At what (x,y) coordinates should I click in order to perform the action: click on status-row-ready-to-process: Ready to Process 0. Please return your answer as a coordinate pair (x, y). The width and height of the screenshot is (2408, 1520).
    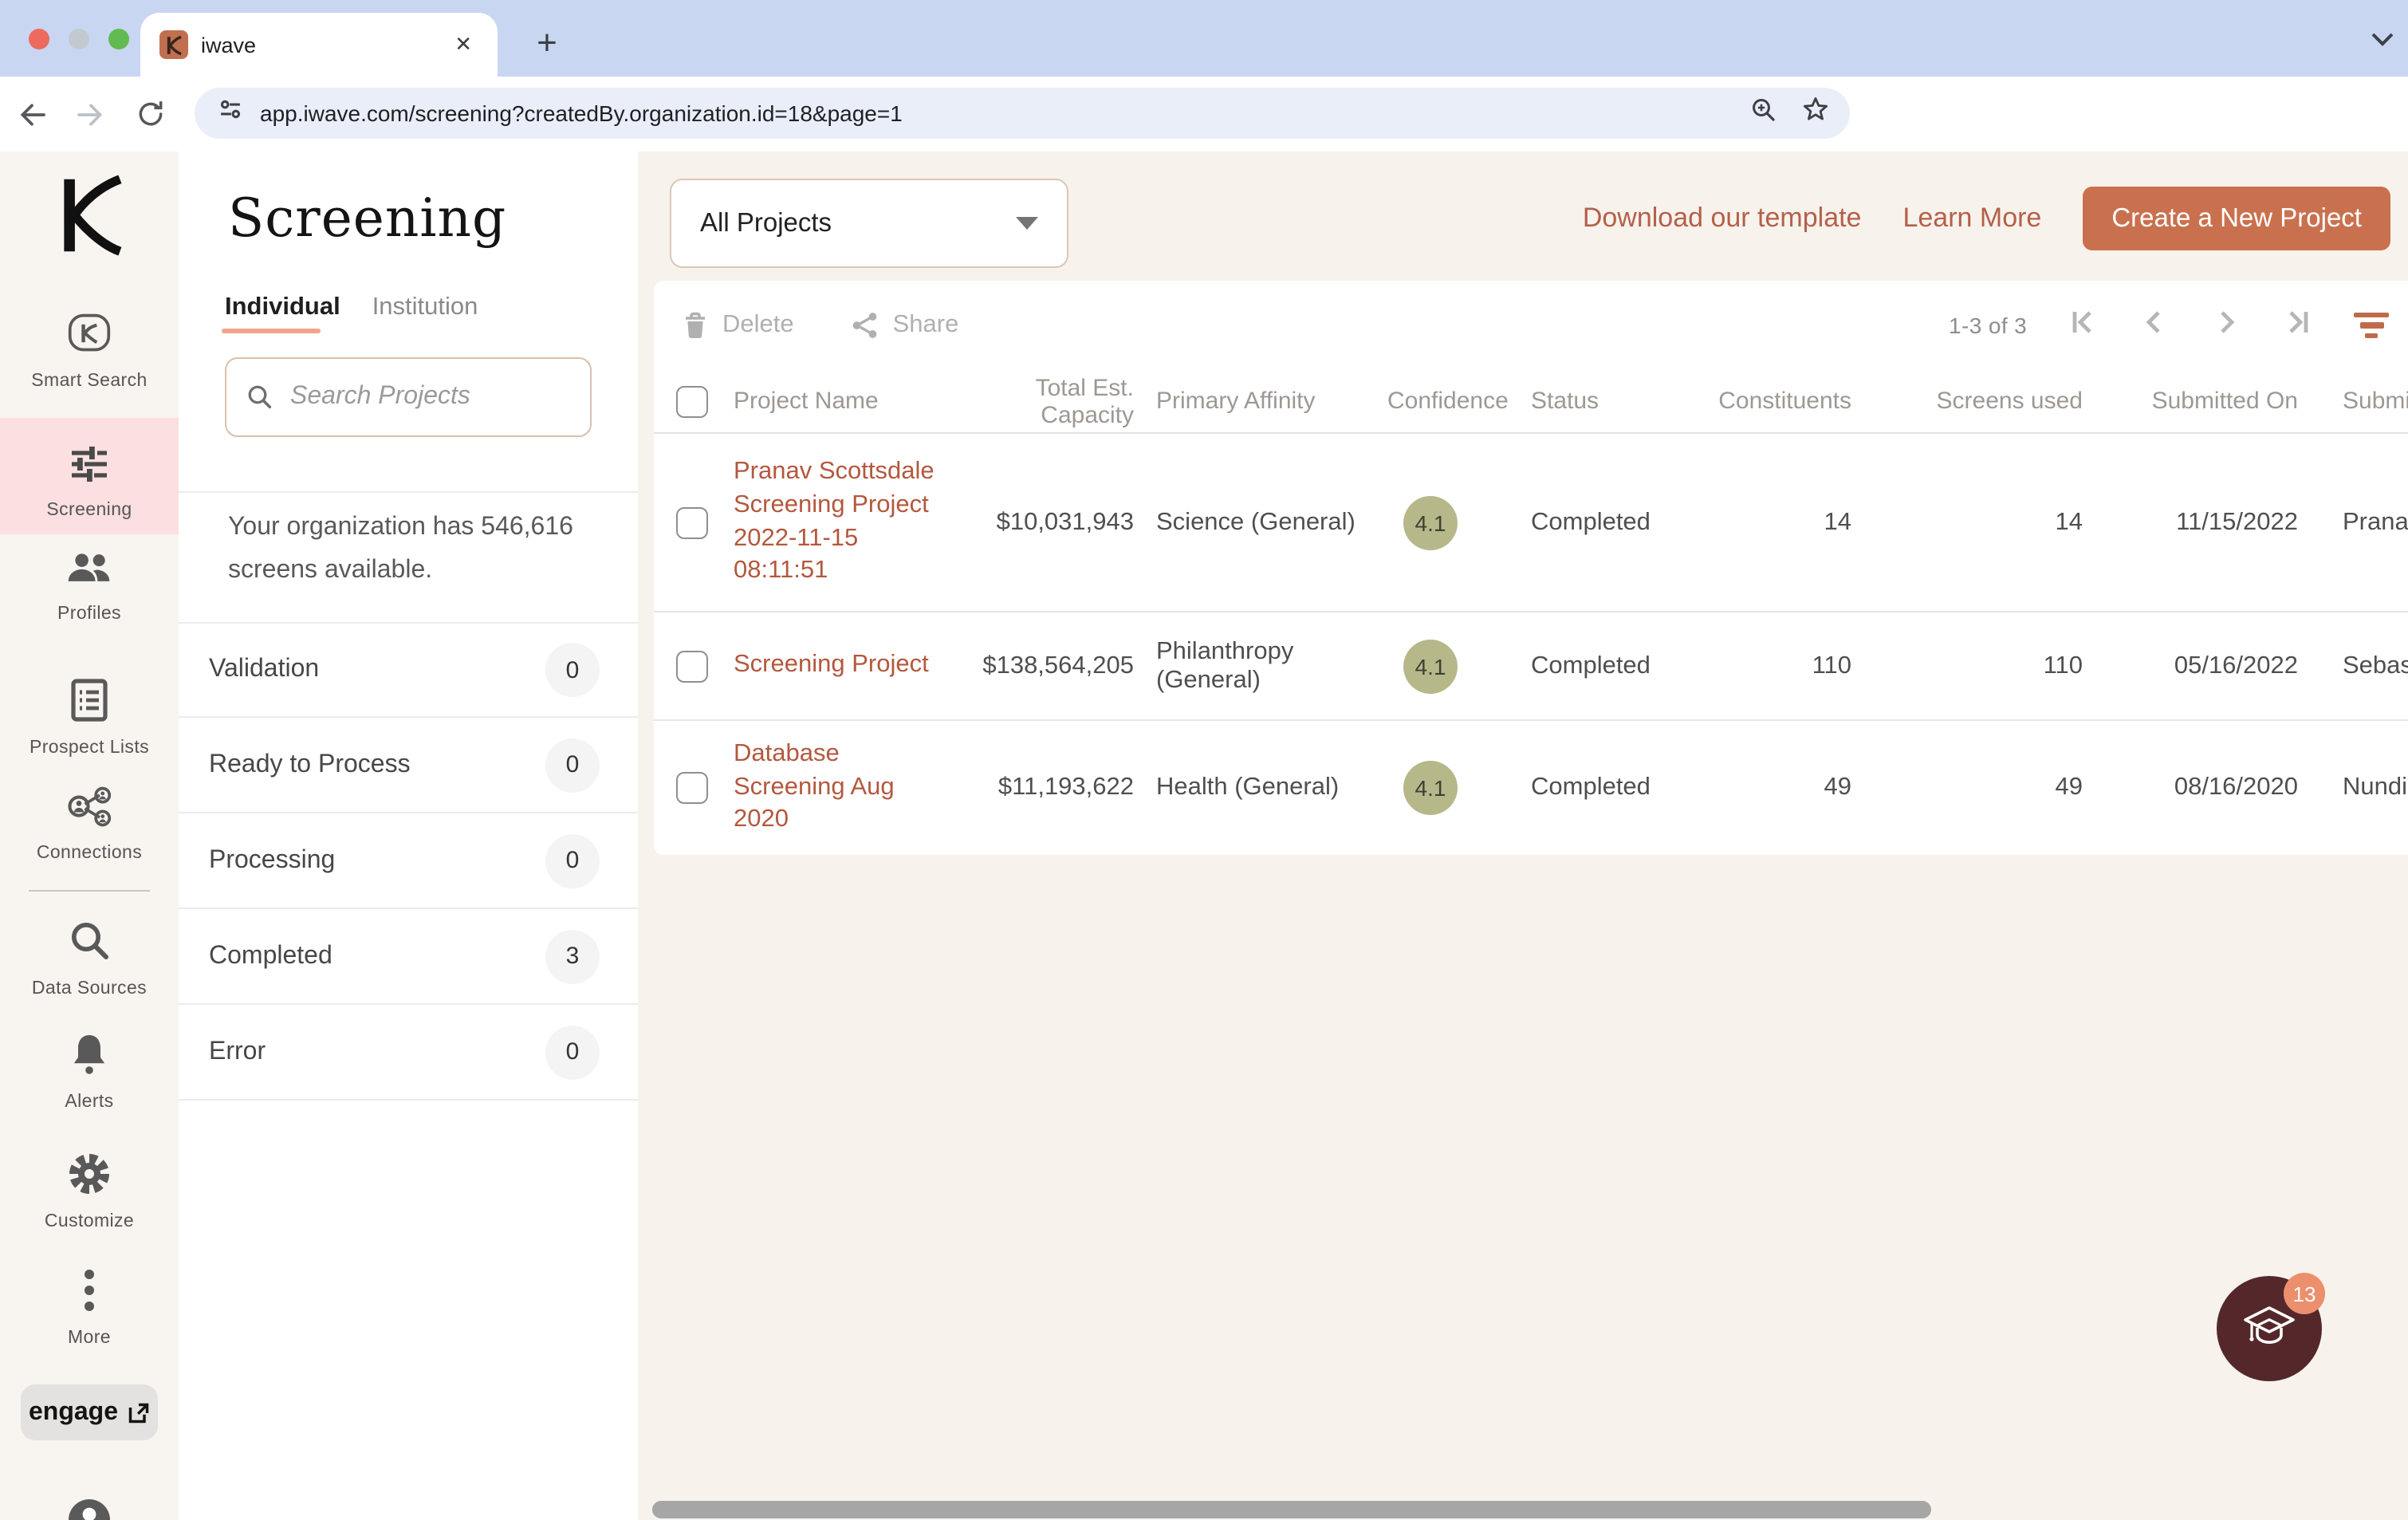
    Looking at the image, I should click on (408, 765).